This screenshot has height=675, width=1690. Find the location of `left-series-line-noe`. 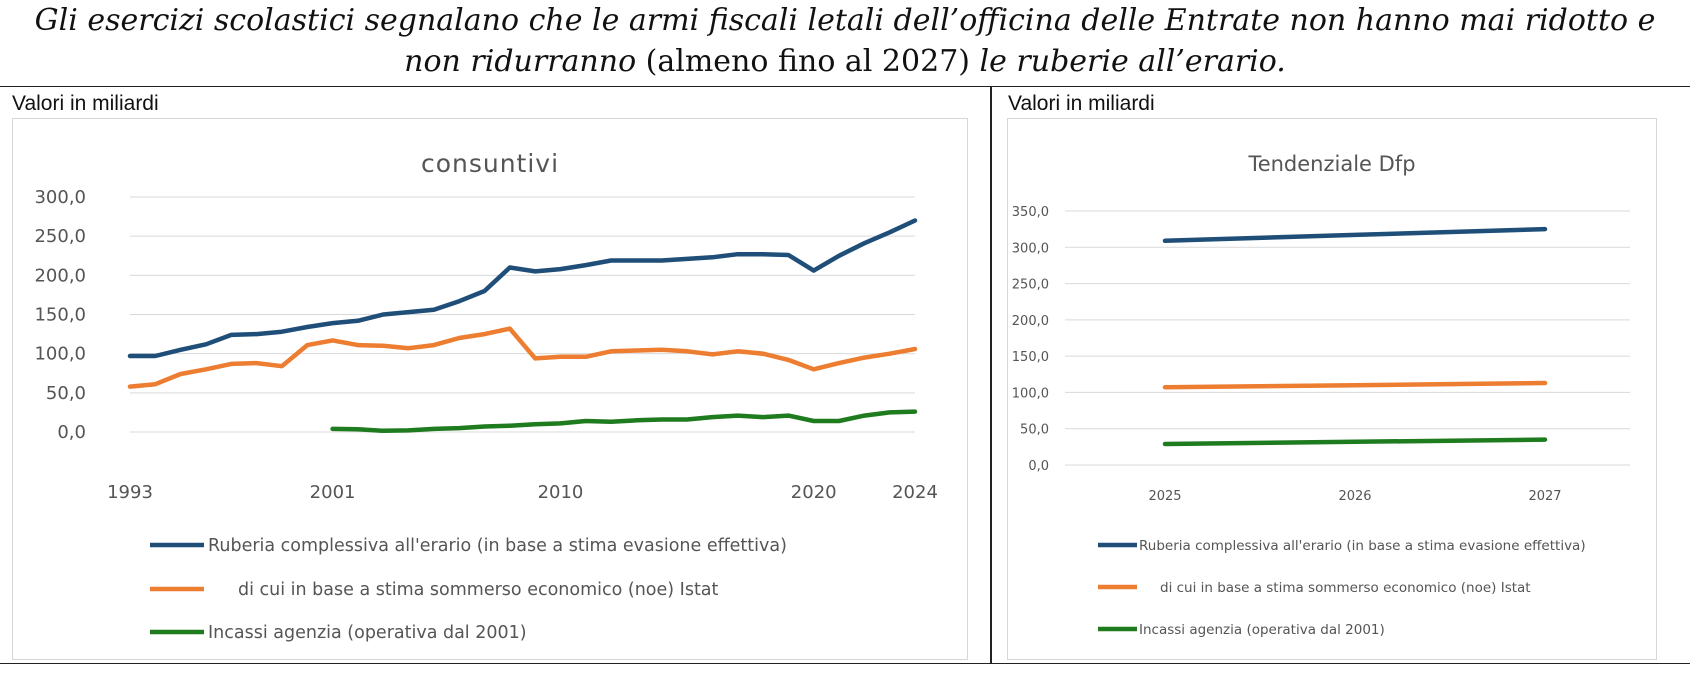

left-series-line-noe is located at coordinates (522, 357).